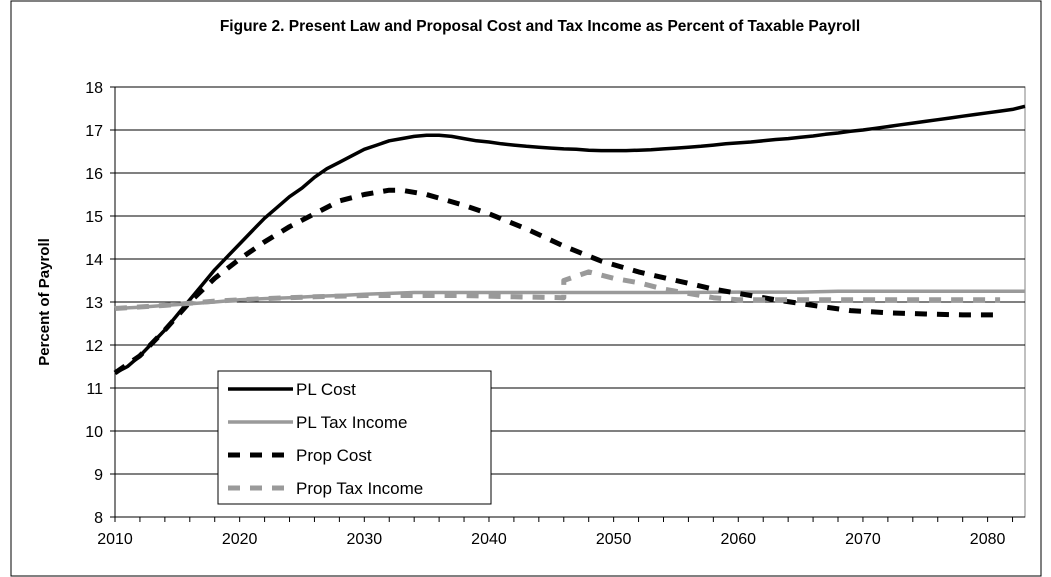  I want to click on legend-box, so click(354, 437).